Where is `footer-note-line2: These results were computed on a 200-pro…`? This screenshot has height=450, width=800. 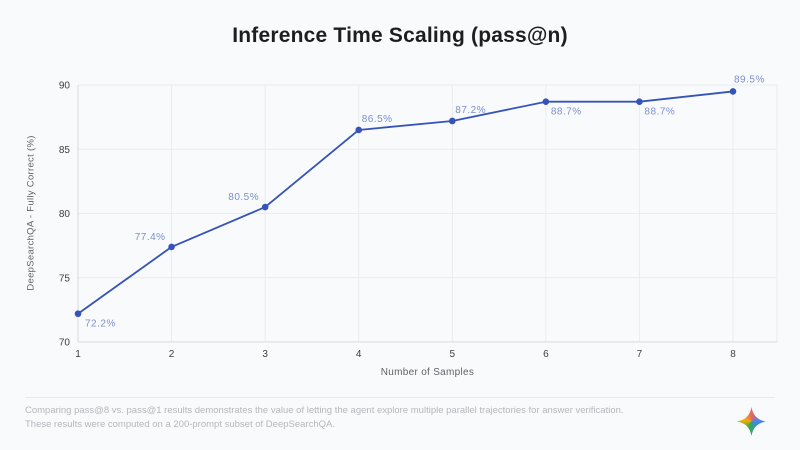 footer-note-line2: These results were computed on a 200-pro… is located at coordinates (180, 424).